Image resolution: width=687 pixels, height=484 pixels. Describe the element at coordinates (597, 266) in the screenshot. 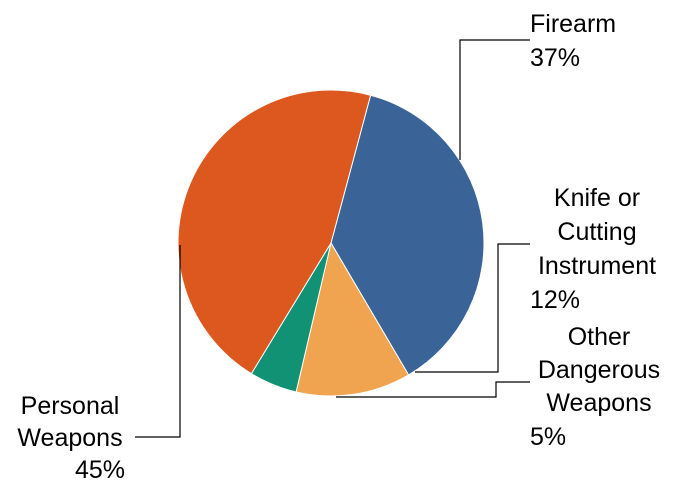

I see `slice-label-knife-line-3: Instrument` at that location.